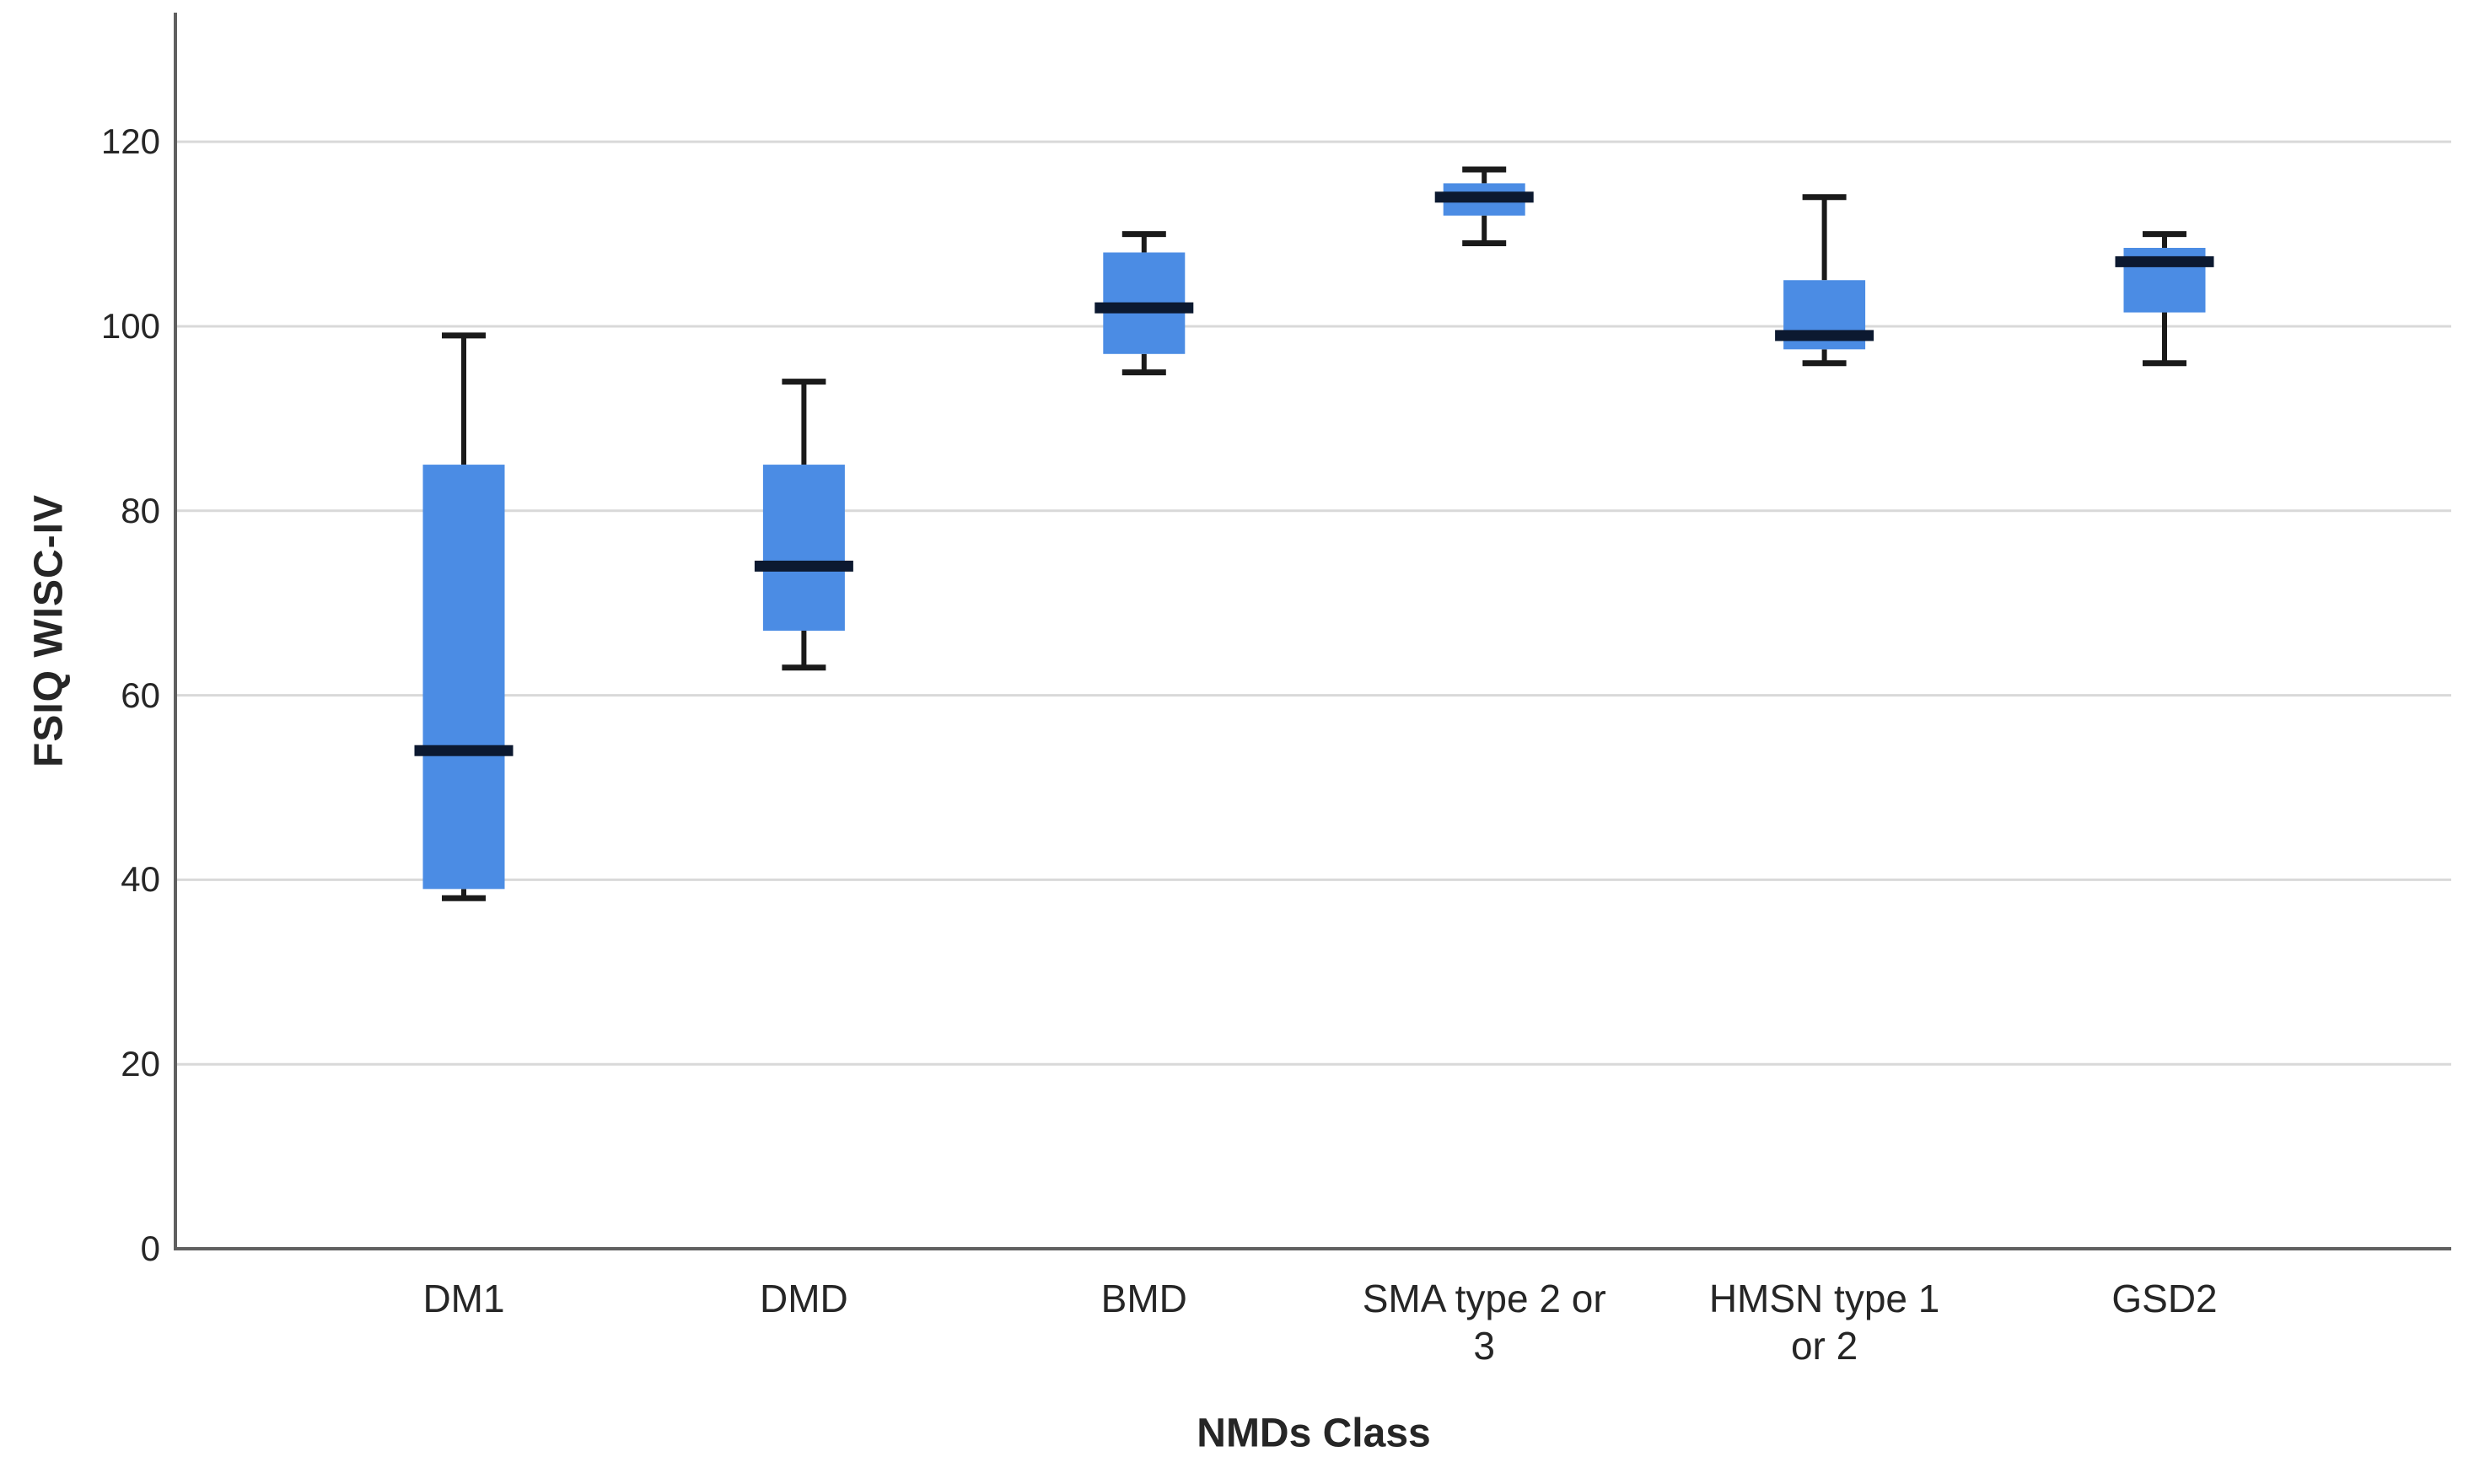 The height and width of the screenshot is (1484, 2474). I want to click on category-label-hmsn-type-1-or-2: HMSN type 1 or 2, so click(1824, 1322).